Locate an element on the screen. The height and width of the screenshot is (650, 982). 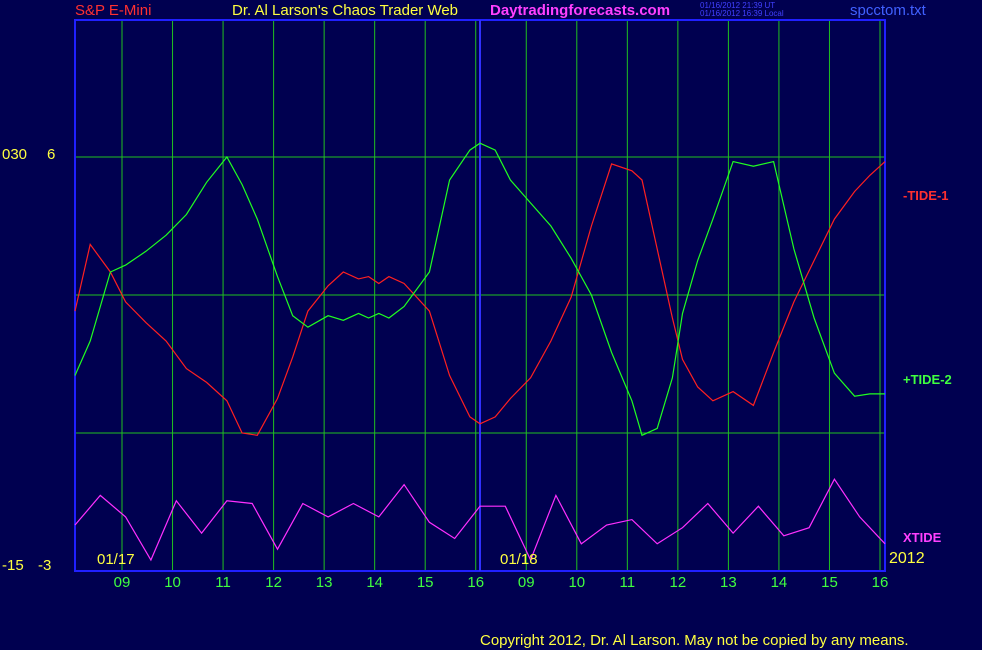
x-tick-label-9: 10 is located at coordinates (576, 582).